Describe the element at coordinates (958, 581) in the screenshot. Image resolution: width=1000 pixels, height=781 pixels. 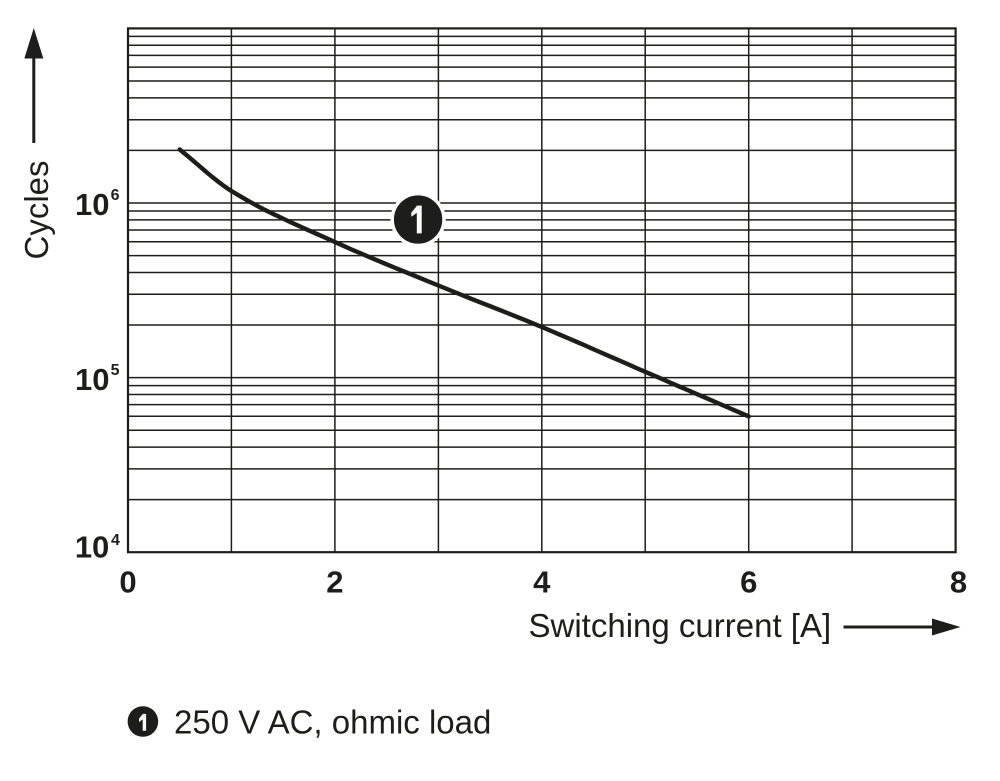
I see `svg-text: 8` at that location.